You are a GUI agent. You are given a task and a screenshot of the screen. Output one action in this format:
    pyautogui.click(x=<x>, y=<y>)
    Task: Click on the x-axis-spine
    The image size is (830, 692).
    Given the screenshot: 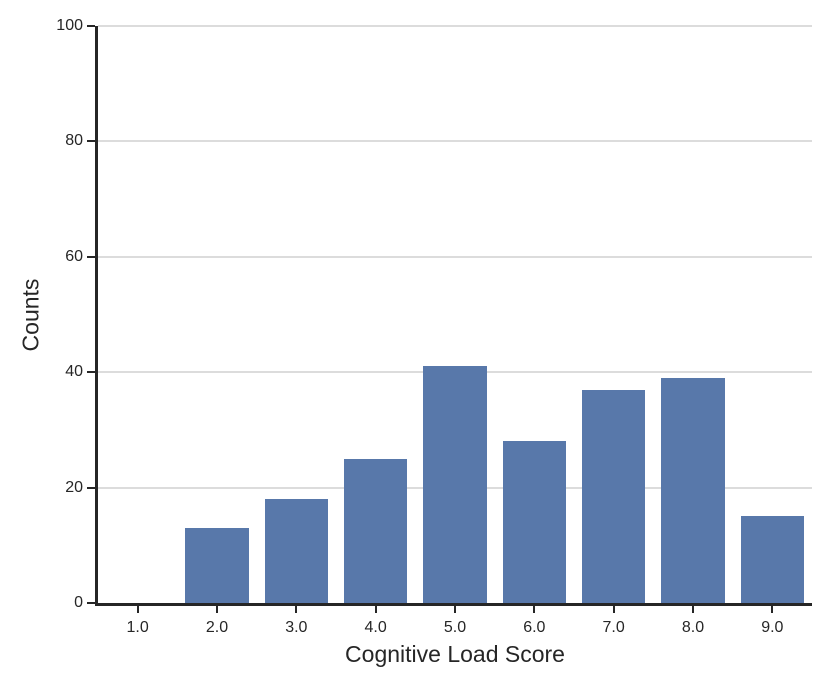 What is the action you would take?
    pyautogui.click(x=453, y=604)
    